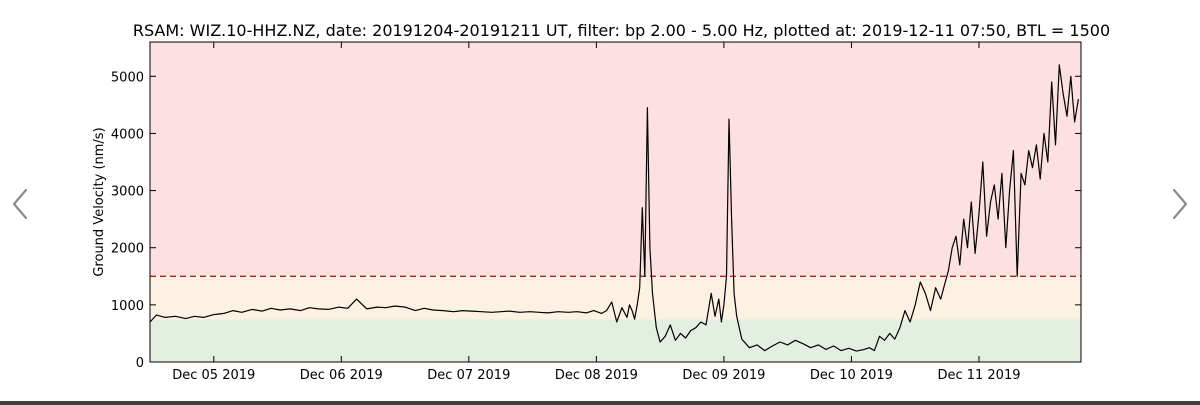 This screenshot has width=1200, height=405. Describe the element at coordinates (596, 375) in the screenshot. I see `x-tick-label: Dec 08 2019` at that location.